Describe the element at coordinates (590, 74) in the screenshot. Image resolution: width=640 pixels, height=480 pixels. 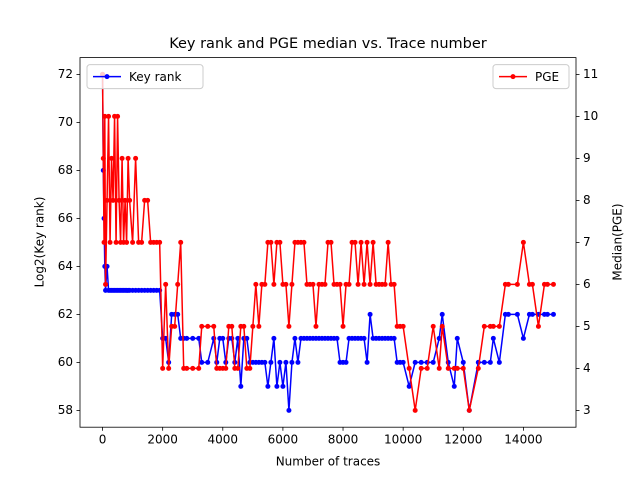
I see `y2-tick-label: 11` at that location.